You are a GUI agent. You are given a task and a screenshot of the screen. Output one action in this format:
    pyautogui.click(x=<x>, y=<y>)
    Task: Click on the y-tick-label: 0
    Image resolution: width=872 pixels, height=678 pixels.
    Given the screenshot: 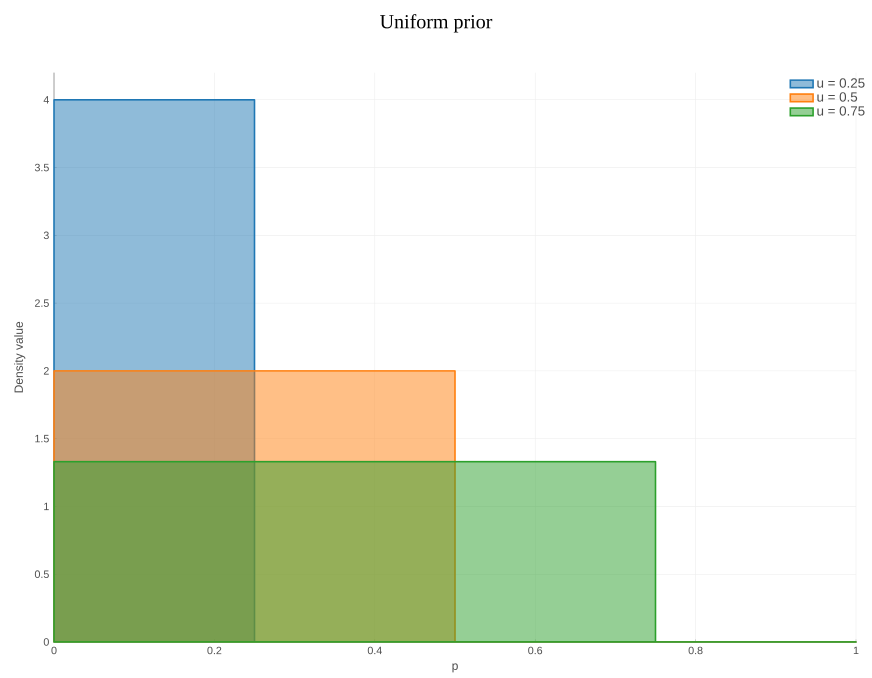 What is the action you would take?
    pyautogui.click(x=46, y=642)
    